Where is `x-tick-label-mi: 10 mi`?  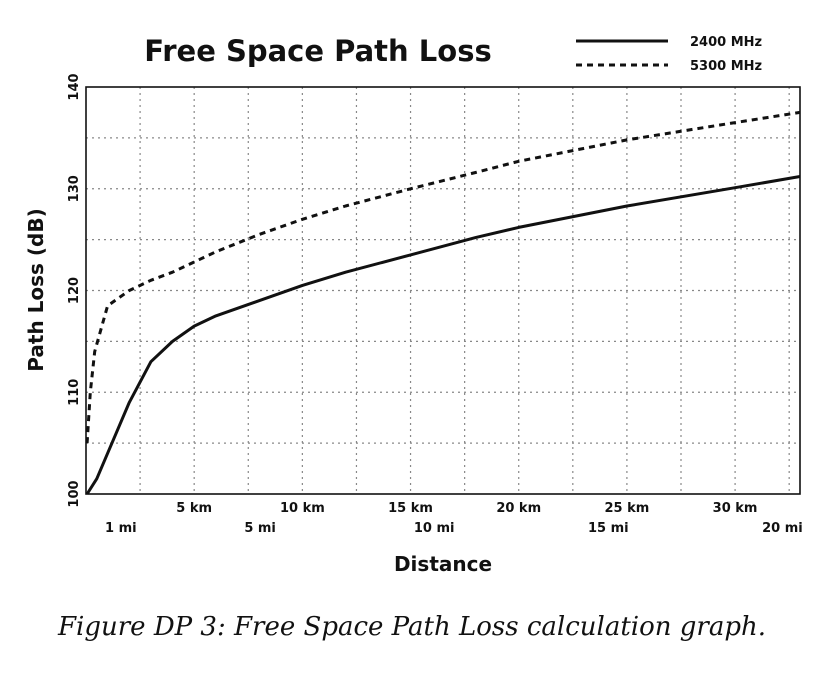
x-tick-label-mi: 10 mi is located at coordinates (434, 528).